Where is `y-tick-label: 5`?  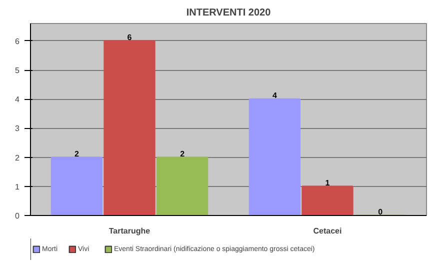 y-tick-label: 5 is located at coordinates (17, 71).